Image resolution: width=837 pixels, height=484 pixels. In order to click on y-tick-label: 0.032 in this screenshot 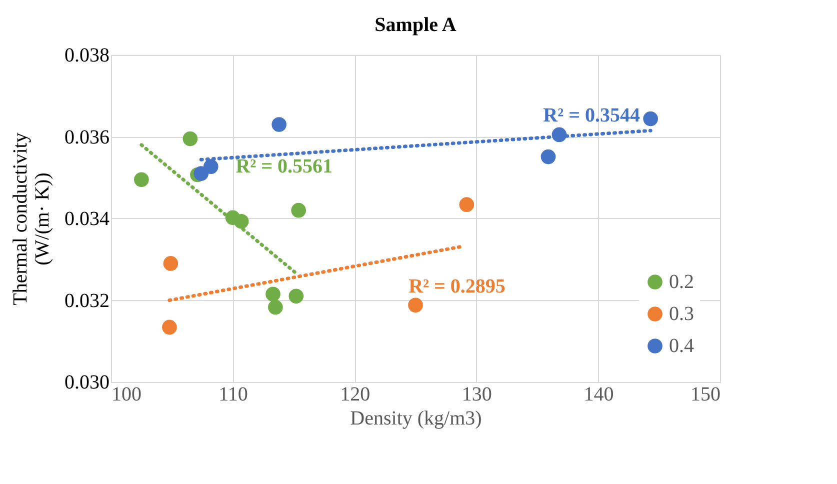, I will do `click(87, 301)`.